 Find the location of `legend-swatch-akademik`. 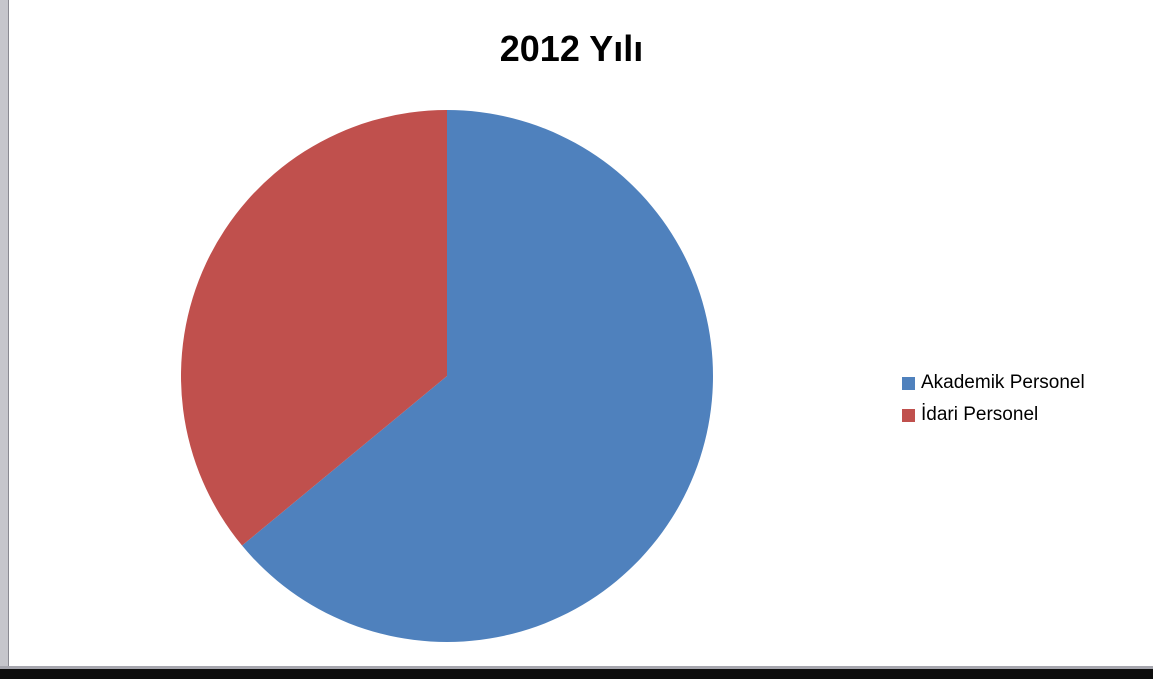

legend-swatch-akademik is located at coordinates (908, 383).